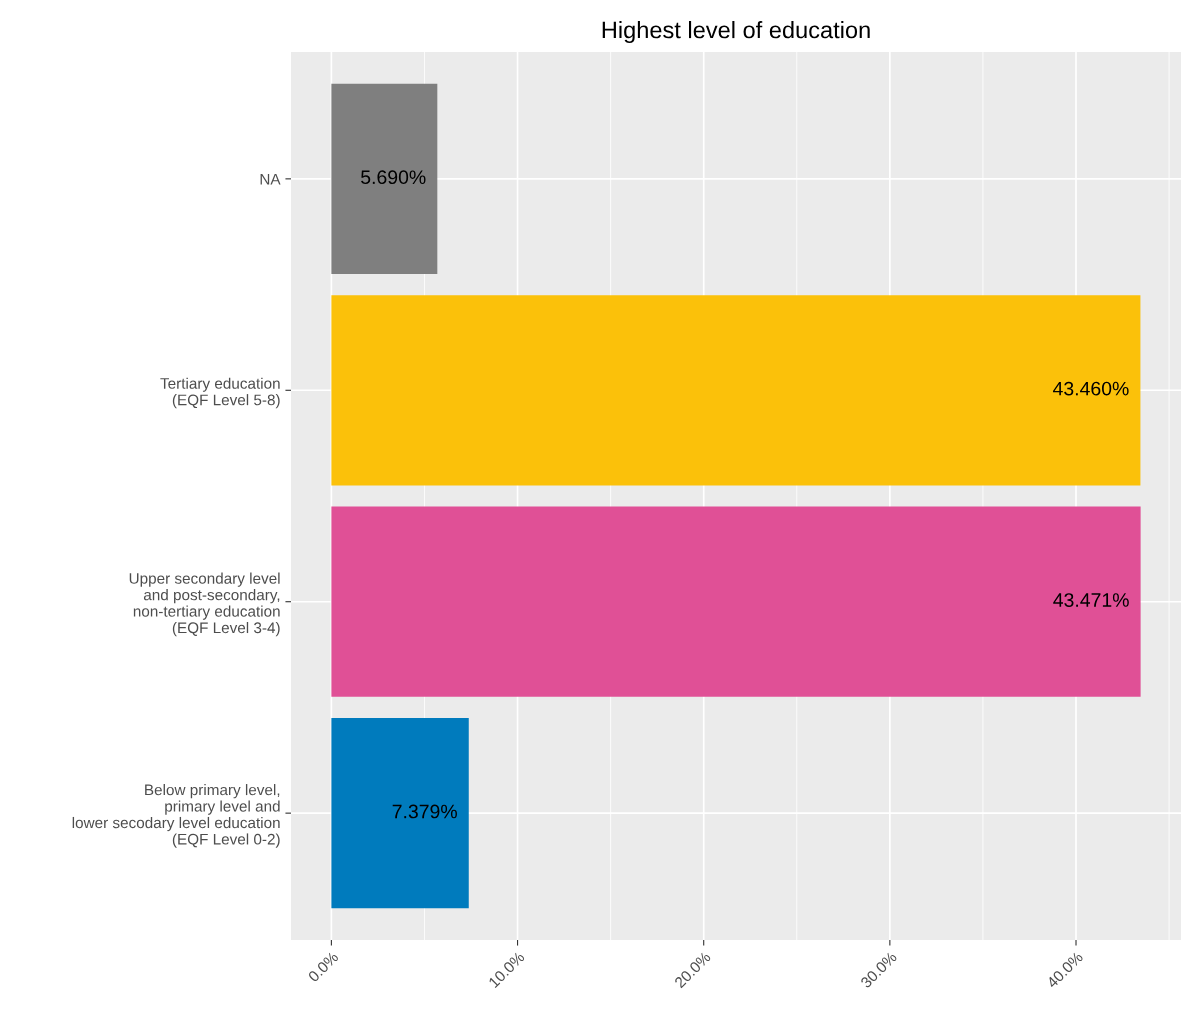 The image size is (1183, 1033). Describe the element at coordinates (424, 811) in the screenshot. I see `data-label: 7.379%` at that location.